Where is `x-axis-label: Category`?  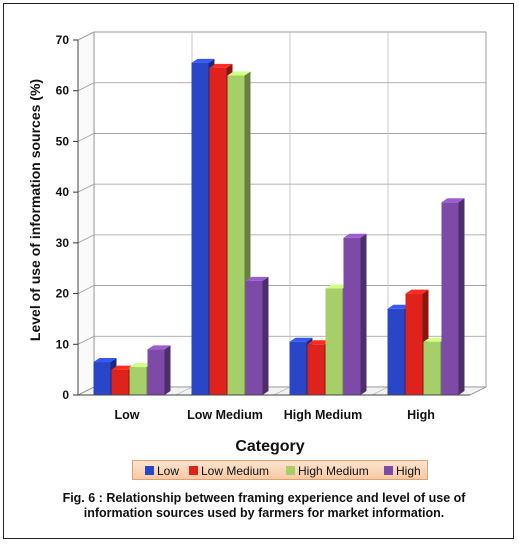 x-axis-label: Category is located at coordinates (269, 446).